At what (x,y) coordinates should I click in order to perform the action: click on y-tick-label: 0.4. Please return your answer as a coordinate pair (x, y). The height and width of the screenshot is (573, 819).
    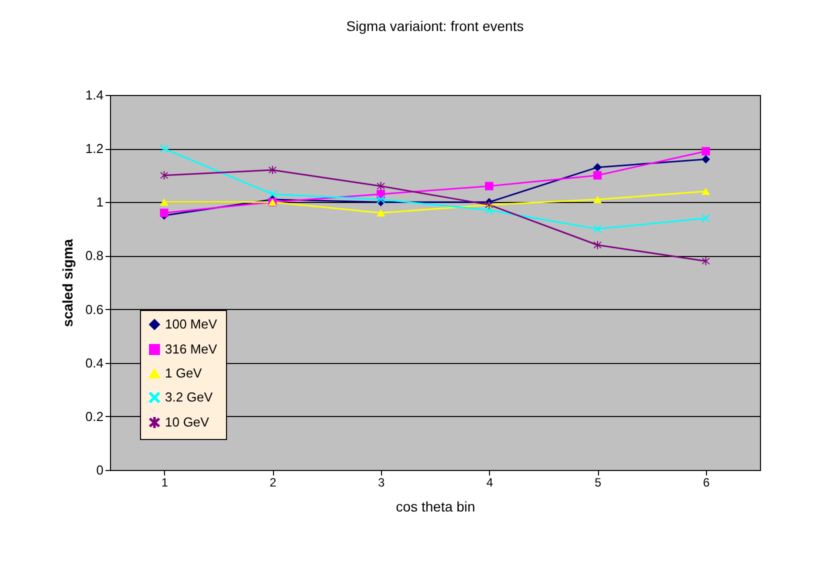
    Looking at the image, I should click on (94, 362).